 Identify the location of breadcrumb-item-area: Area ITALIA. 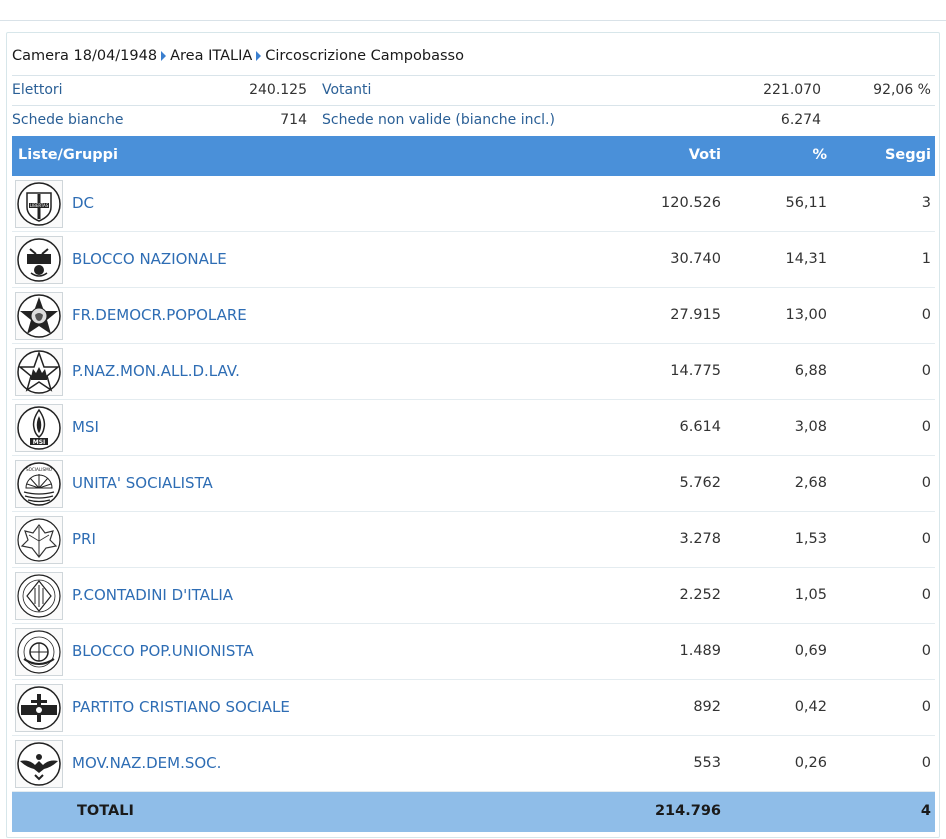
(211, 56).